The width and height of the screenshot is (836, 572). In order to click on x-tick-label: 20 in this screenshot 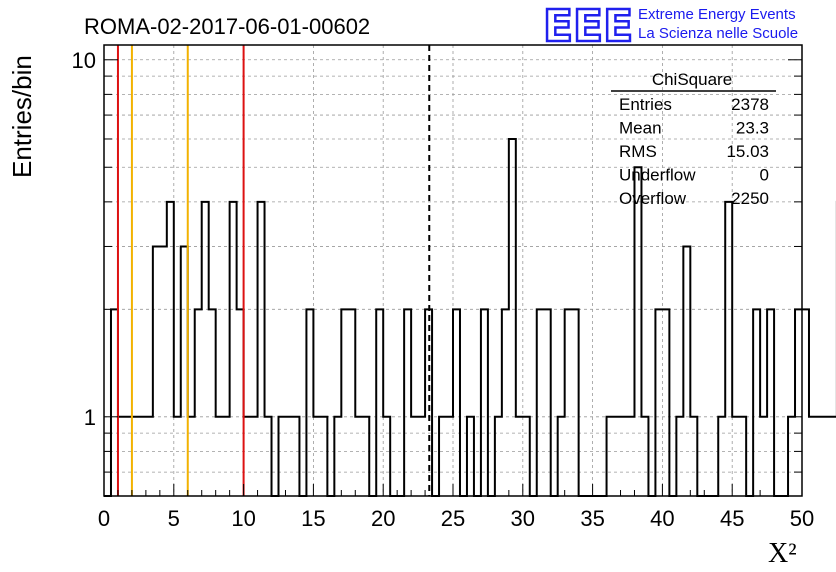, I will do `click(383, 518)`.